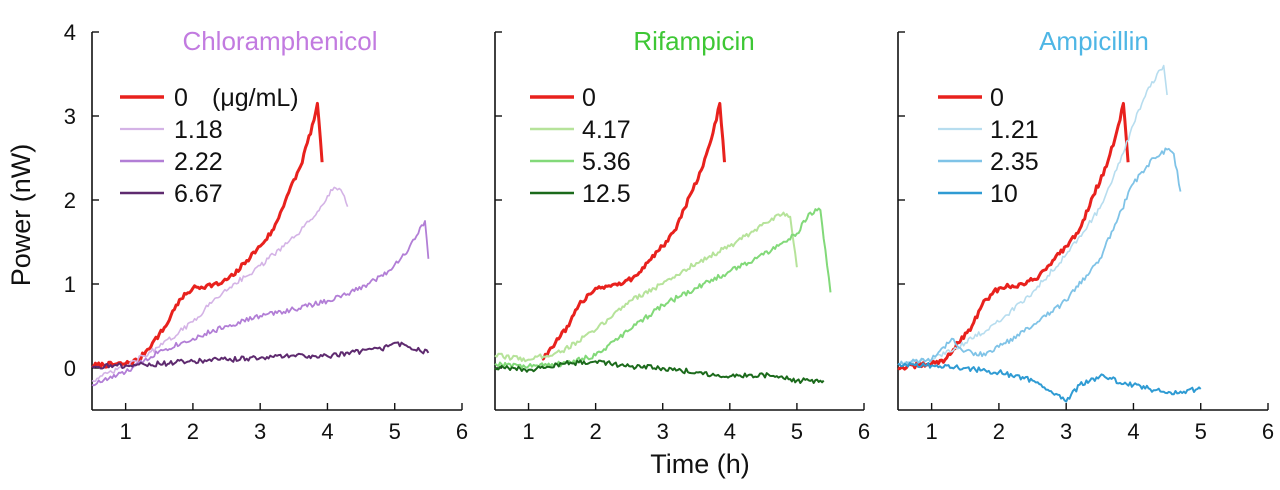  What do you see at coordinates (700, 464) in the screenshot?
I see `x-axis-title: Time (h)` at bounding box center [700, 464].